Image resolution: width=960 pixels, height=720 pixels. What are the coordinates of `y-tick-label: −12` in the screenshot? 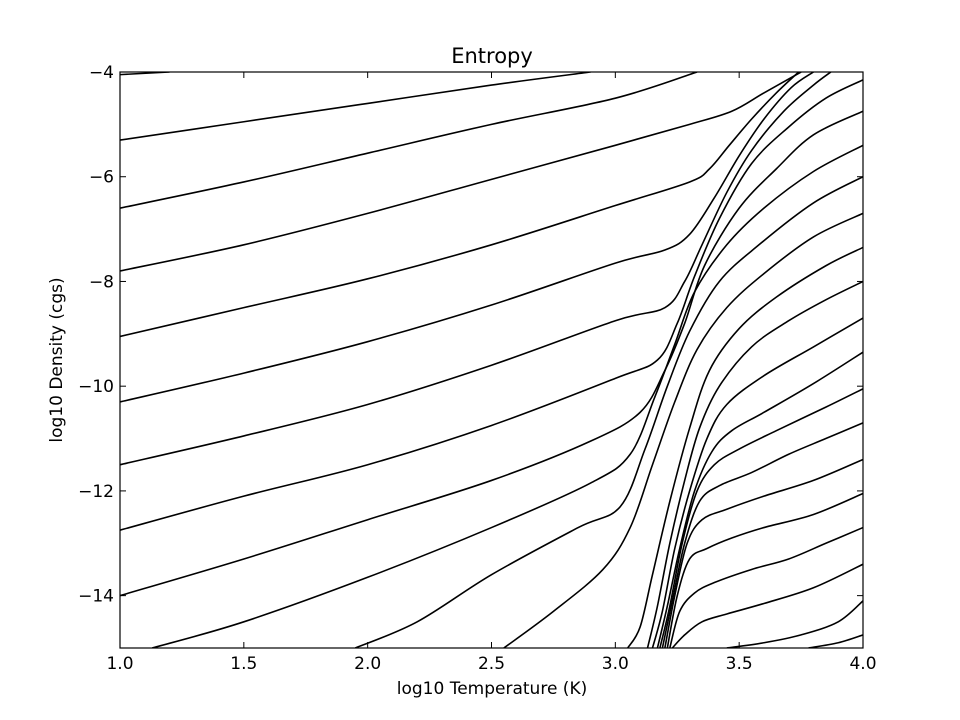 It's located at (96, 492).